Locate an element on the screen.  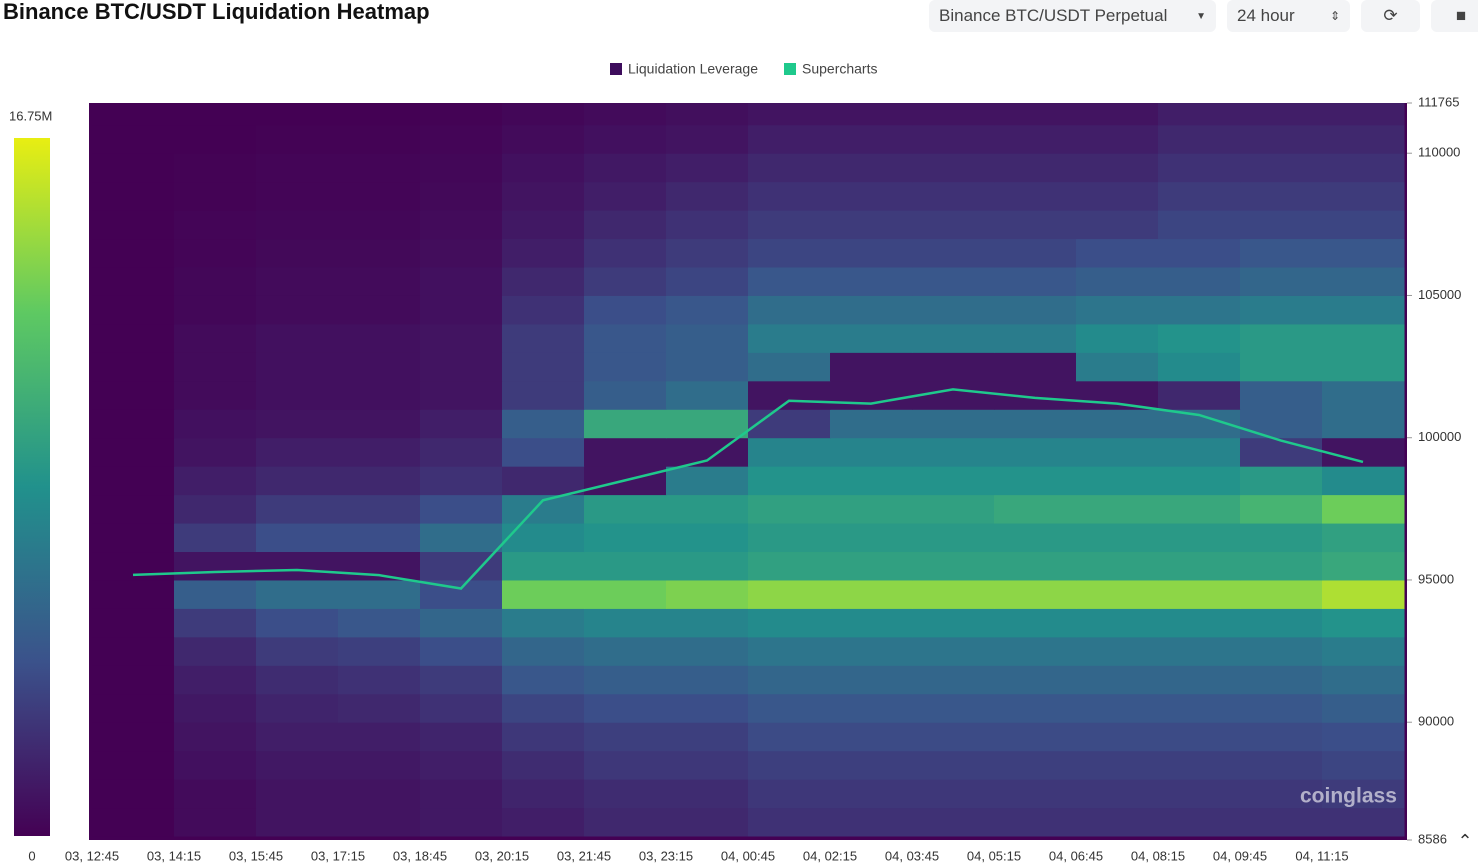
exchange-select: Binance BTC/USDT Perpetual ▼ is located at coordinates (1072, 16).